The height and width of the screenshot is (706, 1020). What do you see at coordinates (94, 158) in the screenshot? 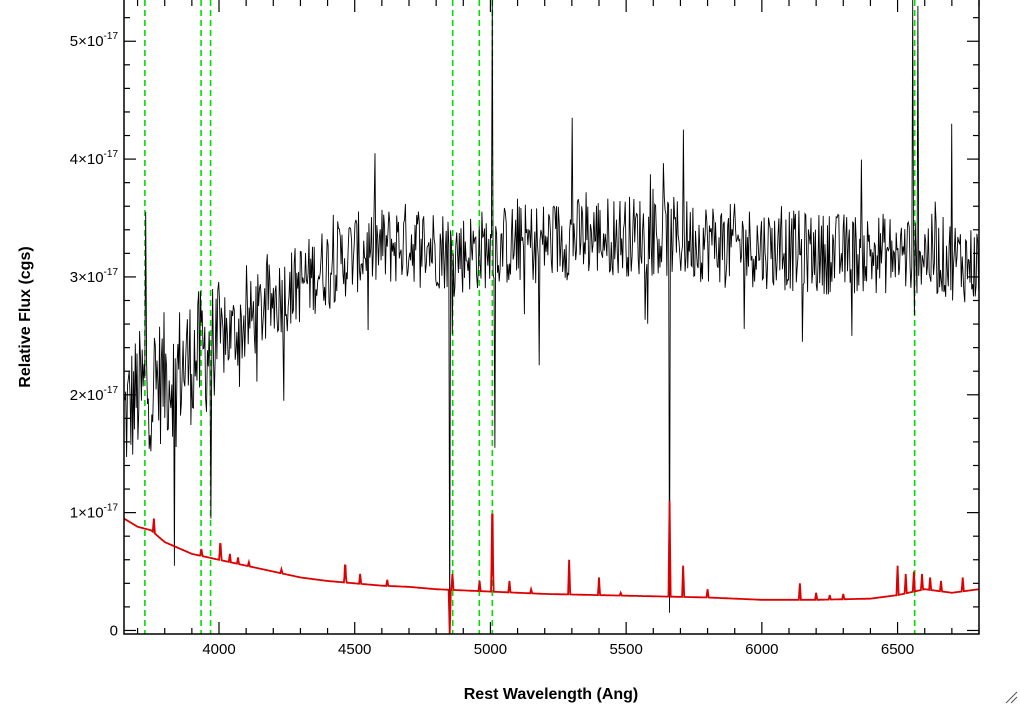
I see `y-tick-label: 4×10⁻¹⁷` at bounding box center [94, 158].